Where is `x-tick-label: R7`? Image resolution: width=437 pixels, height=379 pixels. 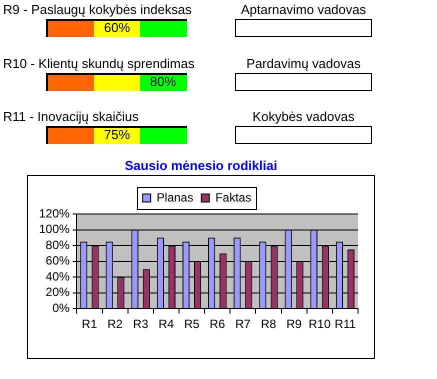
x-tick-label: R7 is located at coordinates (243, 324).